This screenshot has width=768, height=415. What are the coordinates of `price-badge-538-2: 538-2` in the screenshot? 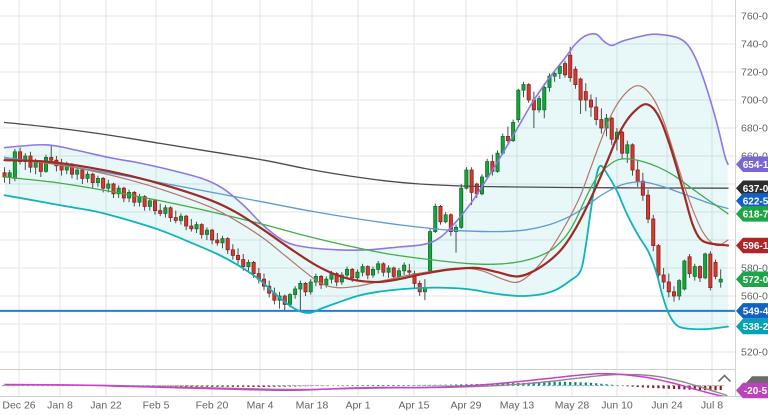 It's located at (752, 326).